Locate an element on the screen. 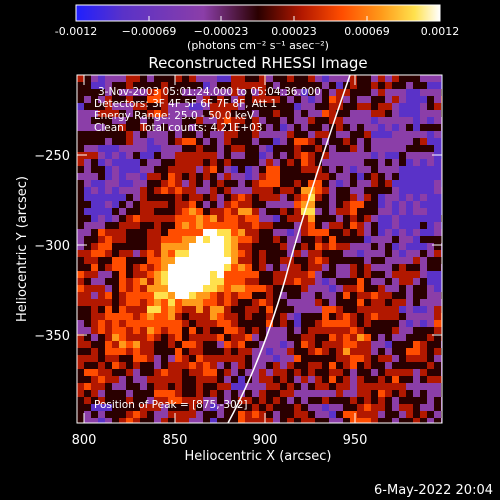  colorbar-tick-label: 0.00069 is located at coordinates (367, 31).